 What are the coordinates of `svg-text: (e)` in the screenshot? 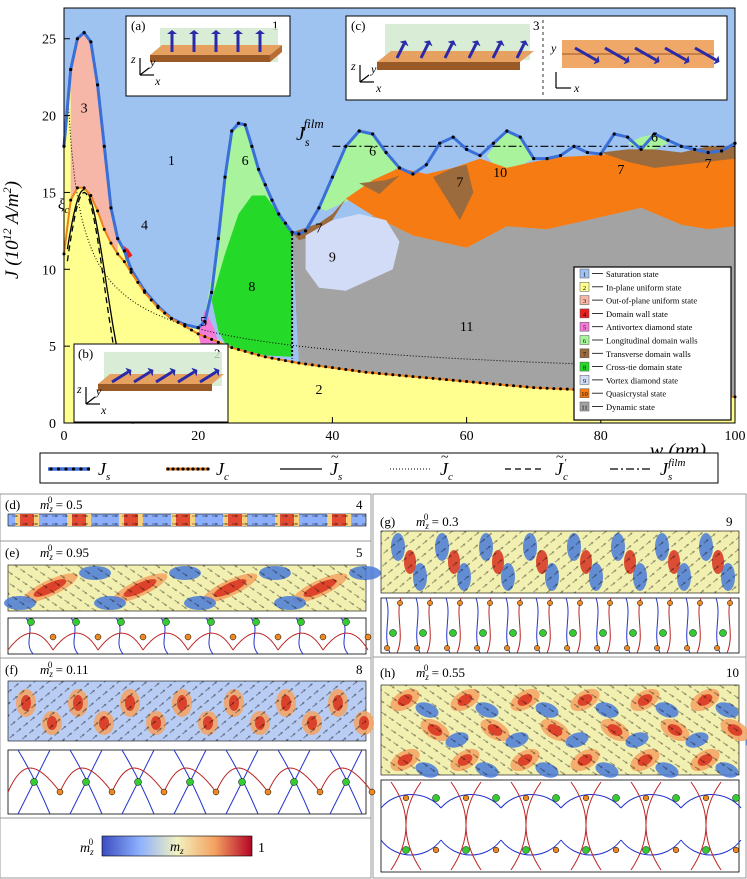 It's located at (12, 552).